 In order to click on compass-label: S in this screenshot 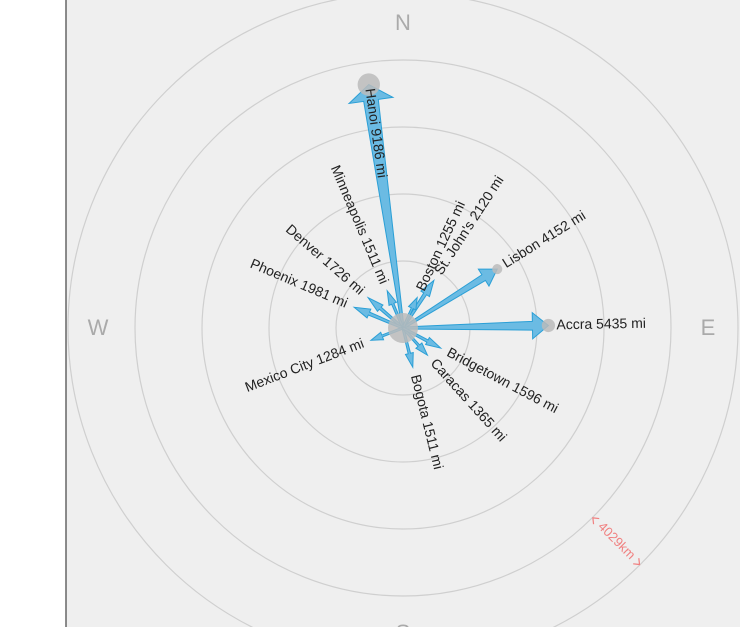, I will do `click(403, 623)`.